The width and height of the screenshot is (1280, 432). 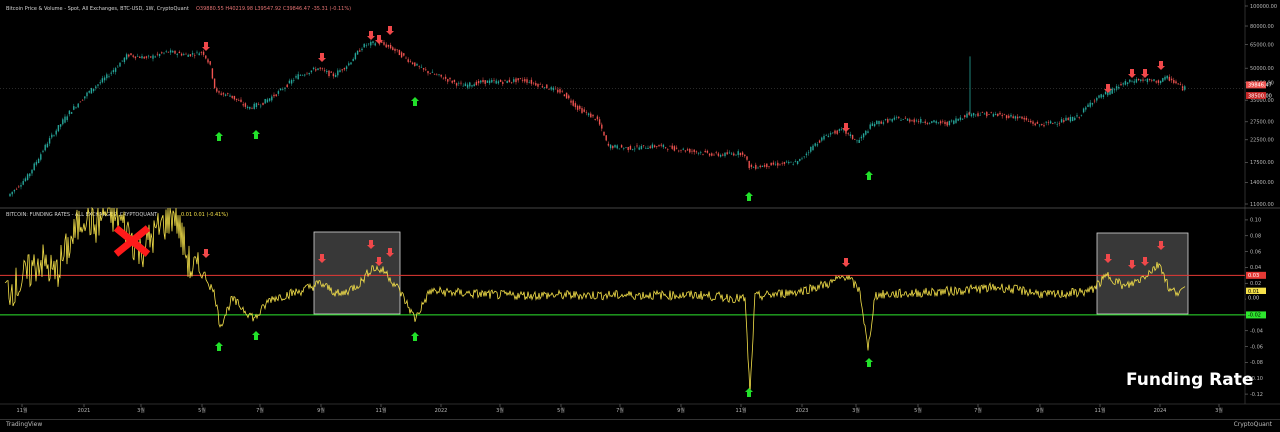 I want to click on price-current-tag-bg, so click(x=1256, y=85).